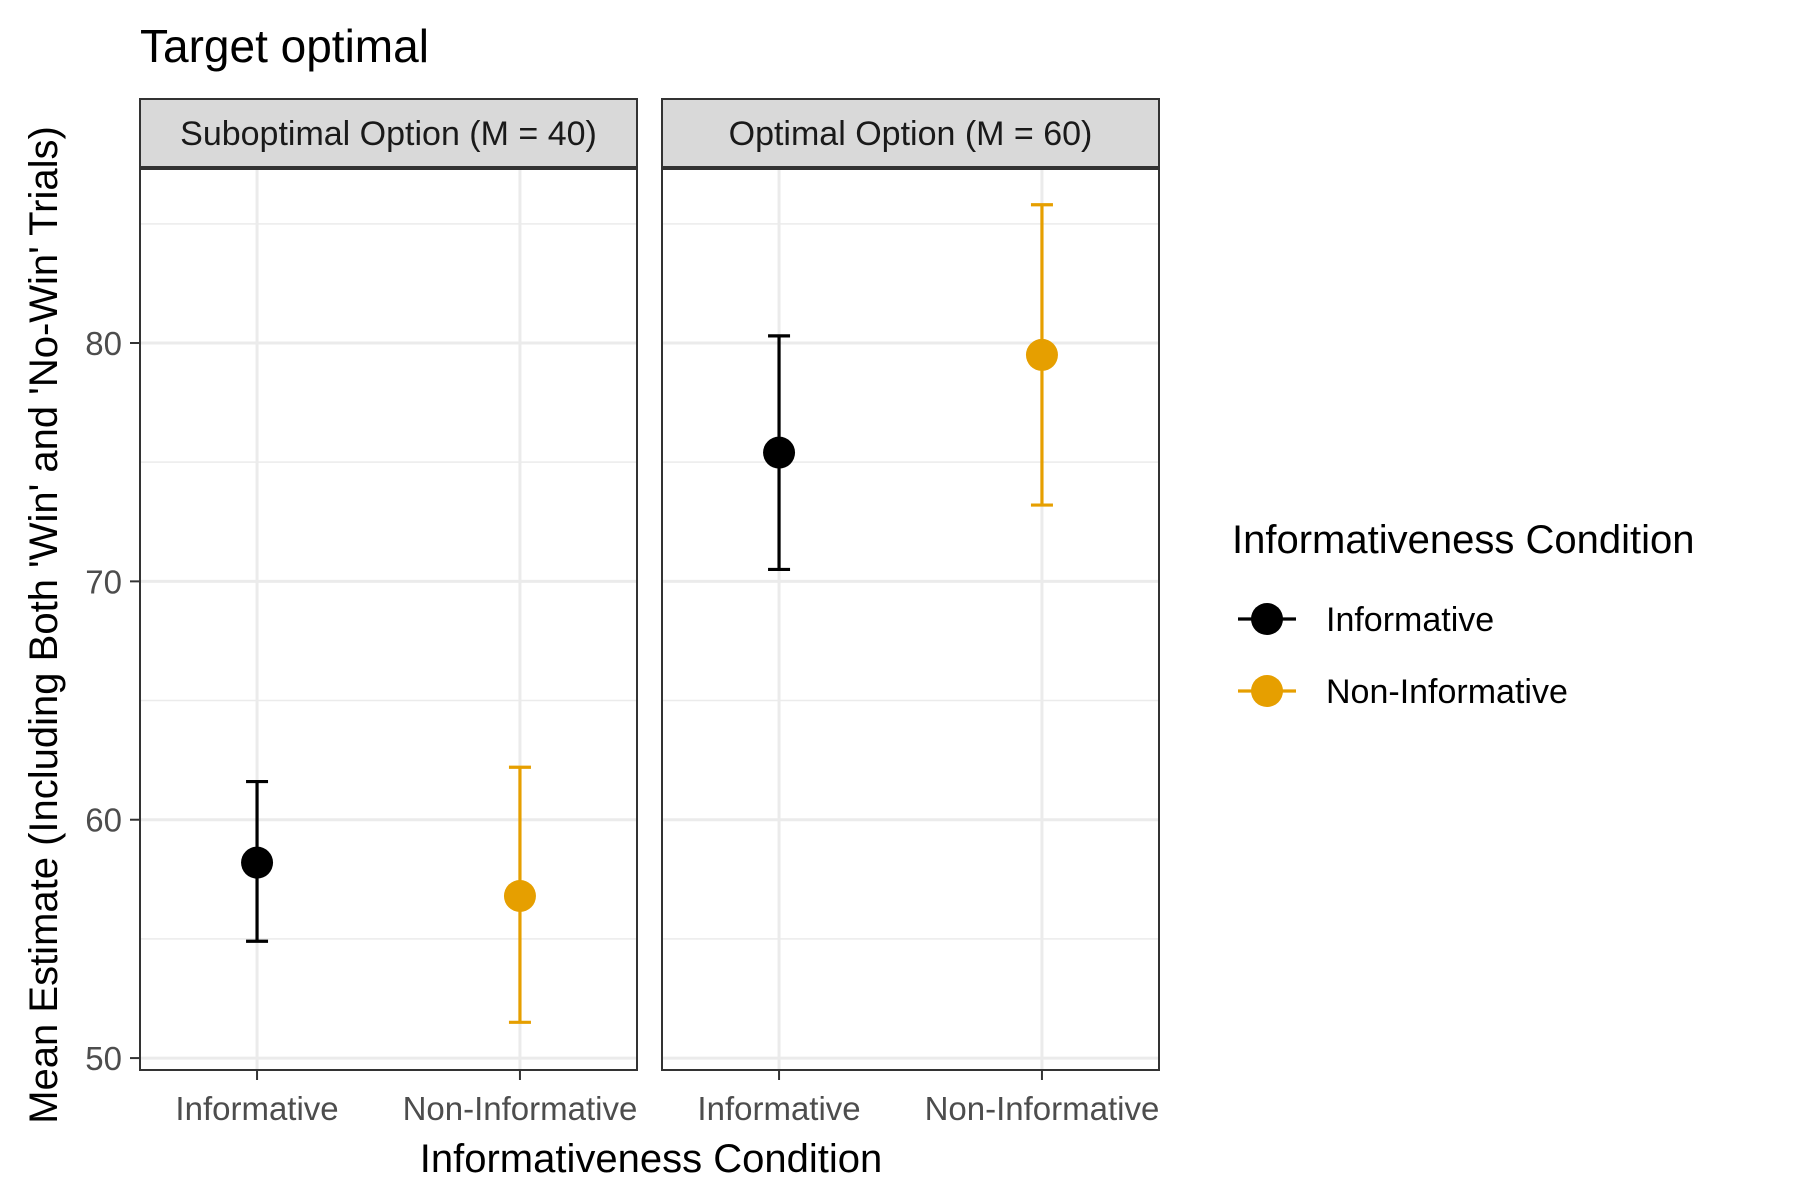 The image size is (1800, 1200). Describe the element at coordinates (1403, 656) in the screenshot. I see `legend-items: Informative Non-Informative` at that location.